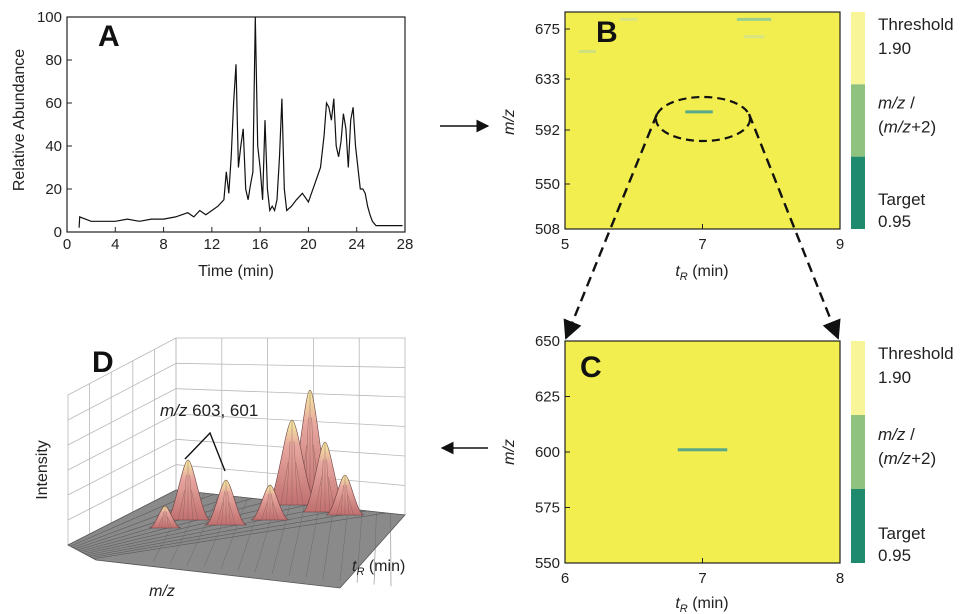  What do you see at coordinates (115, 244) in the screenshot?
I see `x-tick-label: 4` at bounding box center [115, 244].